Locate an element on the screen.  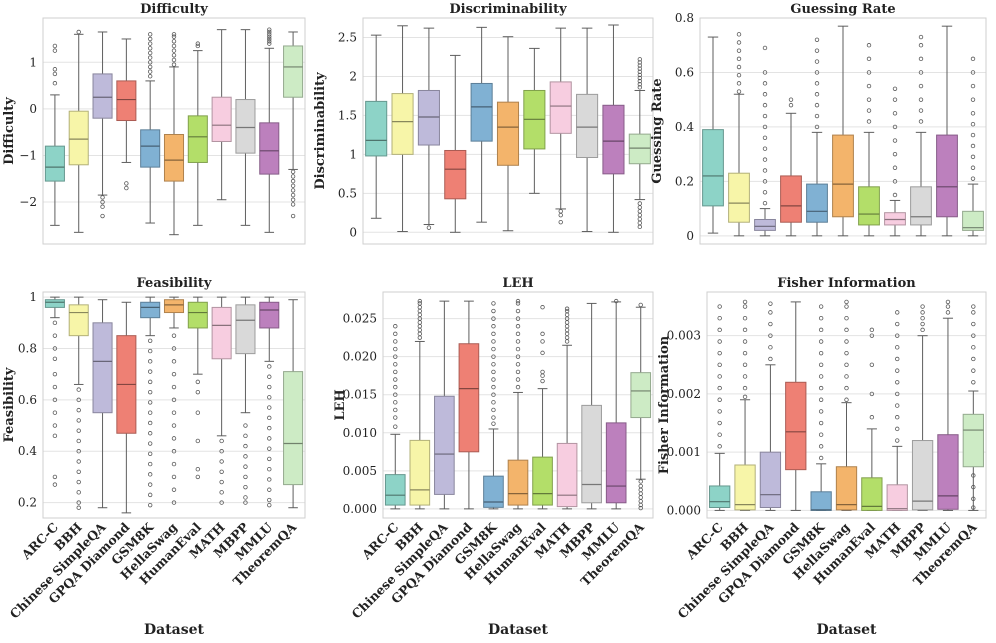
y-tick-label: 1 is located at coordinates (33, 62).